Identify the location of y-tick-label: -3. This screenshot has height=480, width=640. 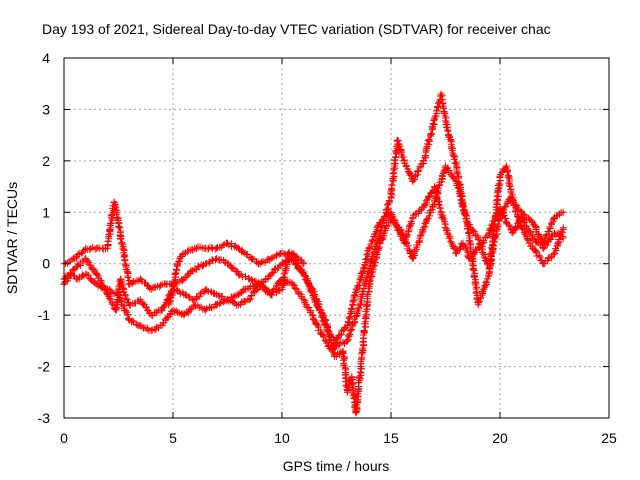
(44, 418).